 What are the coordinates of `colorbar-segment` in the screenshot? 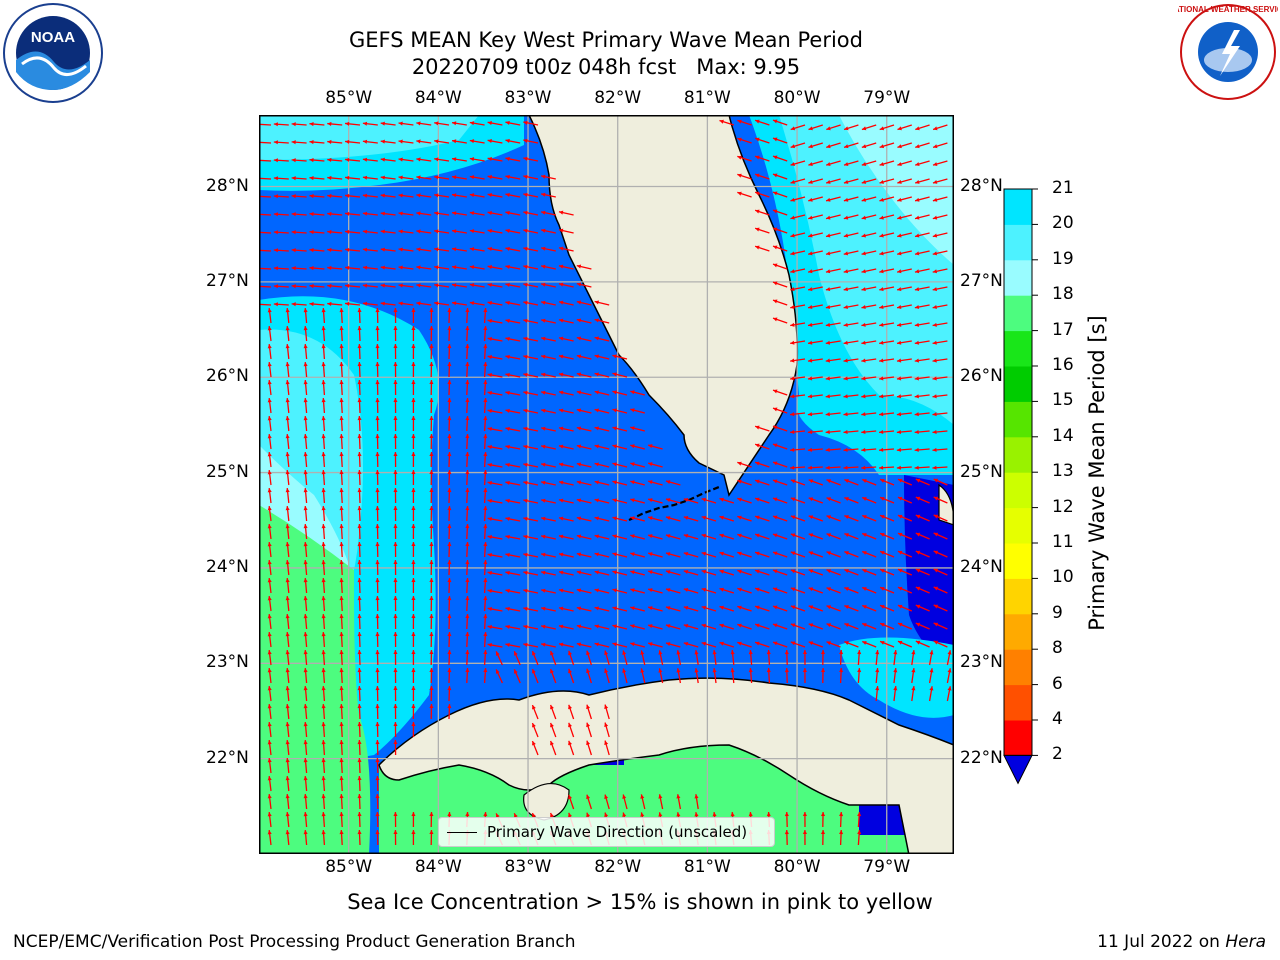 It's located at (1018, 738).